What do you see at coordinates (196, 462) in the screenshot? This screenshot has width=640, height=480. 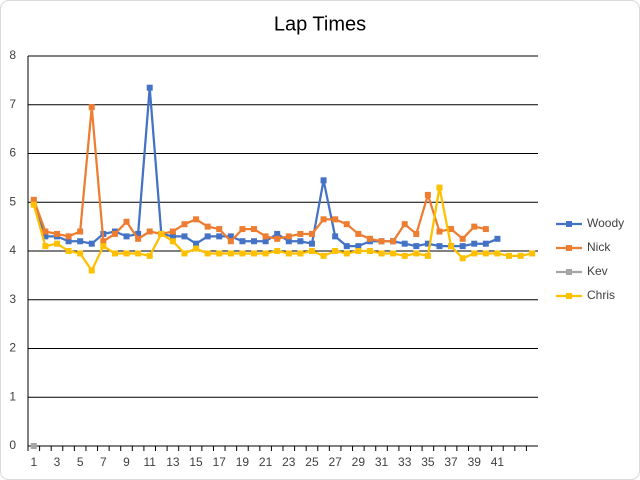 I see `x-tick-label: 15` at bounding box center [196, 462].